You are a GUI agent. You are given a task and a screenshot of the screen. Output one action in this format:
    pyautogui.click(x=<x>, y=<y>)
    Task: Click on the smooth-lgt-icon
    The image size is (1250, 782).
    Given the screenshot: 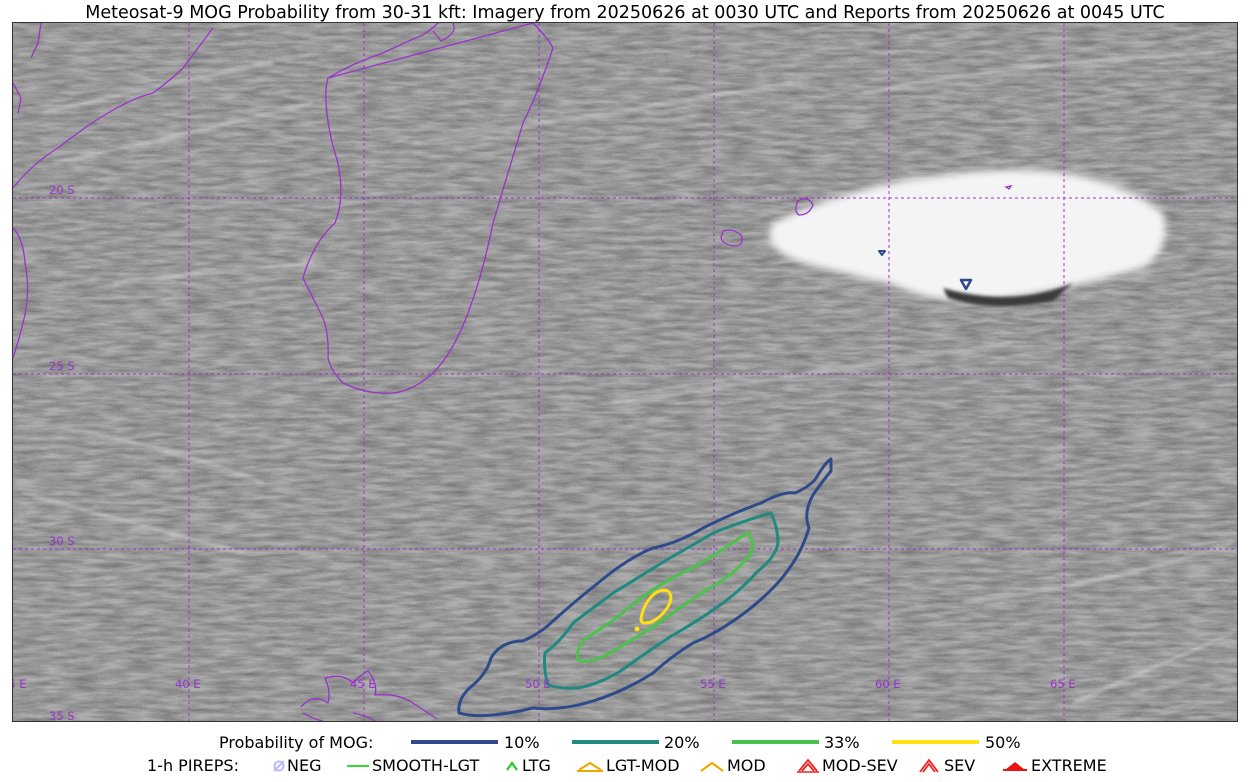 What is the action you would take?
    pyautogui.click(x=358, y=766)
    